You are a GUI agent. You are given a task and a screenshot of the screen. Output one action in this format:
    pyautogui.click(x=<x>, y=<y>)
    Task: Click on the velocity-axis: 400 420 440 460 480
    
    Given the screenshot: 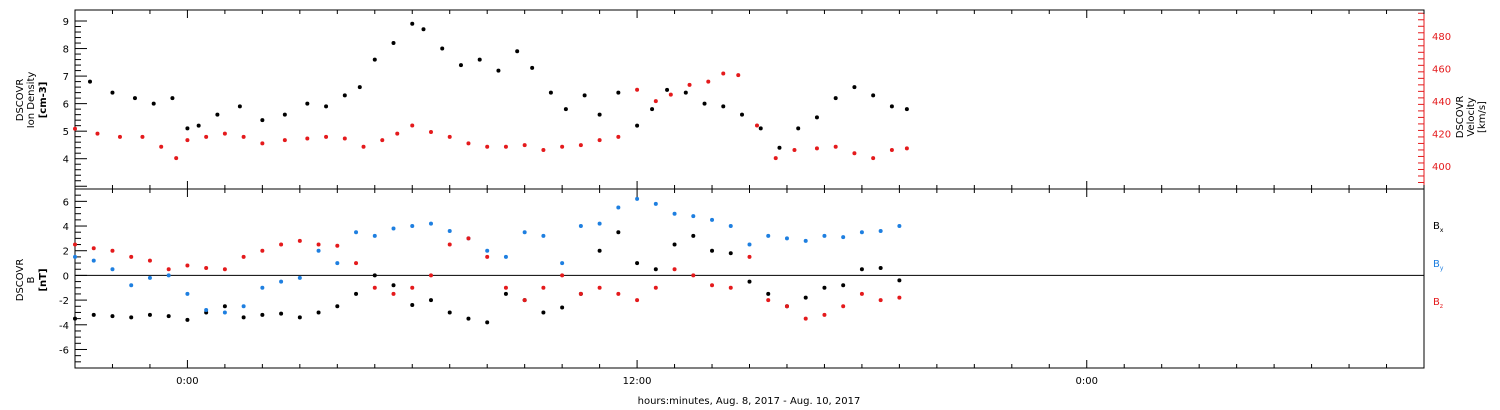 What is the action you would take?
    pyautogui.click(x=1434, y=99)
    